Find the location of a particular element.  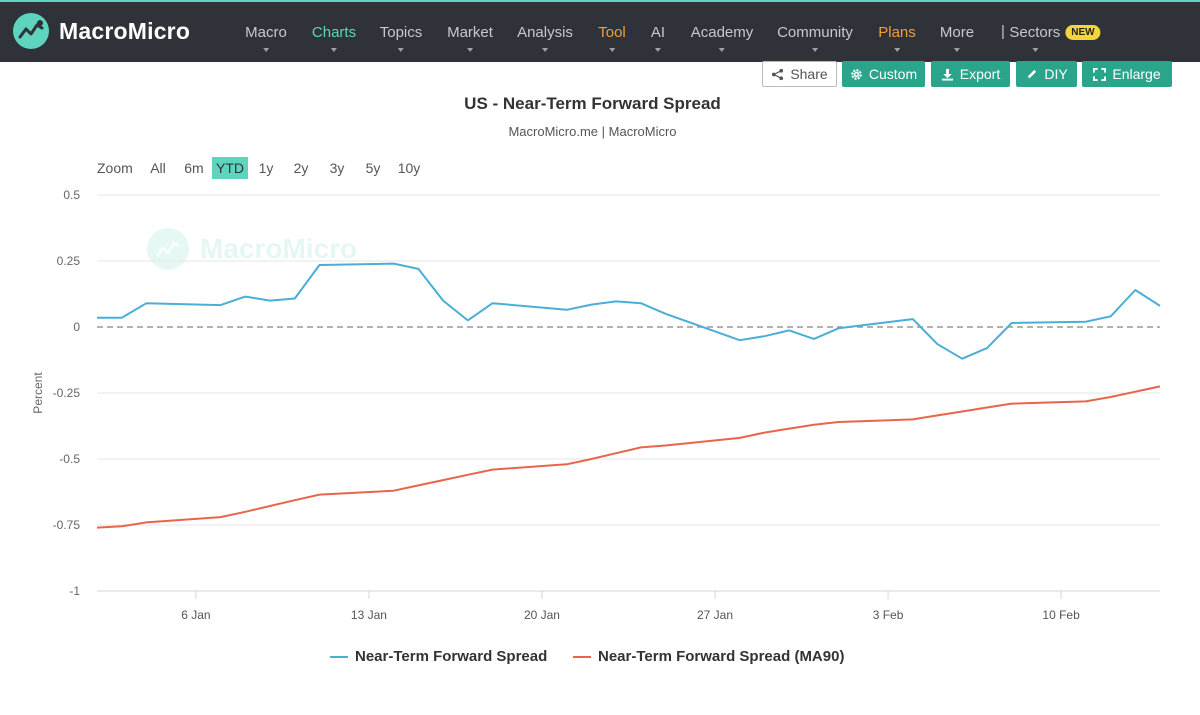

nav-item-sectors: Sectors NEW is located at coordinates (1055, 38).